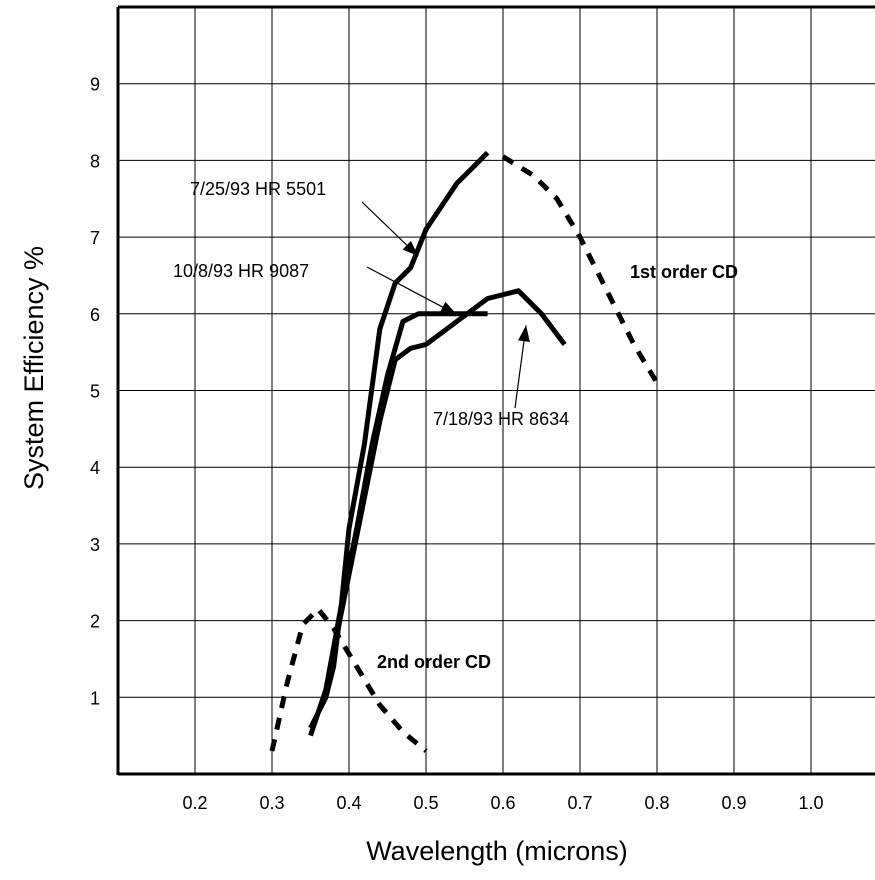 Image resolution: width=875 pixels, height=880 pixels. I want to click on x-tick-label: 0.5, so click(425, 803).